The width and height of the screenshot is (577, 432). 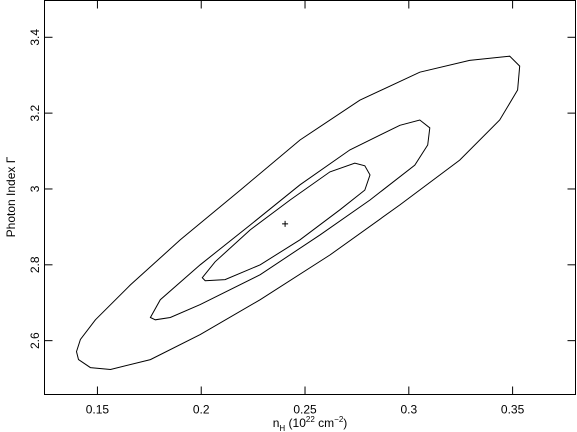 I want to click on x-axis-label-part: −2, so click(x=339, y=419).